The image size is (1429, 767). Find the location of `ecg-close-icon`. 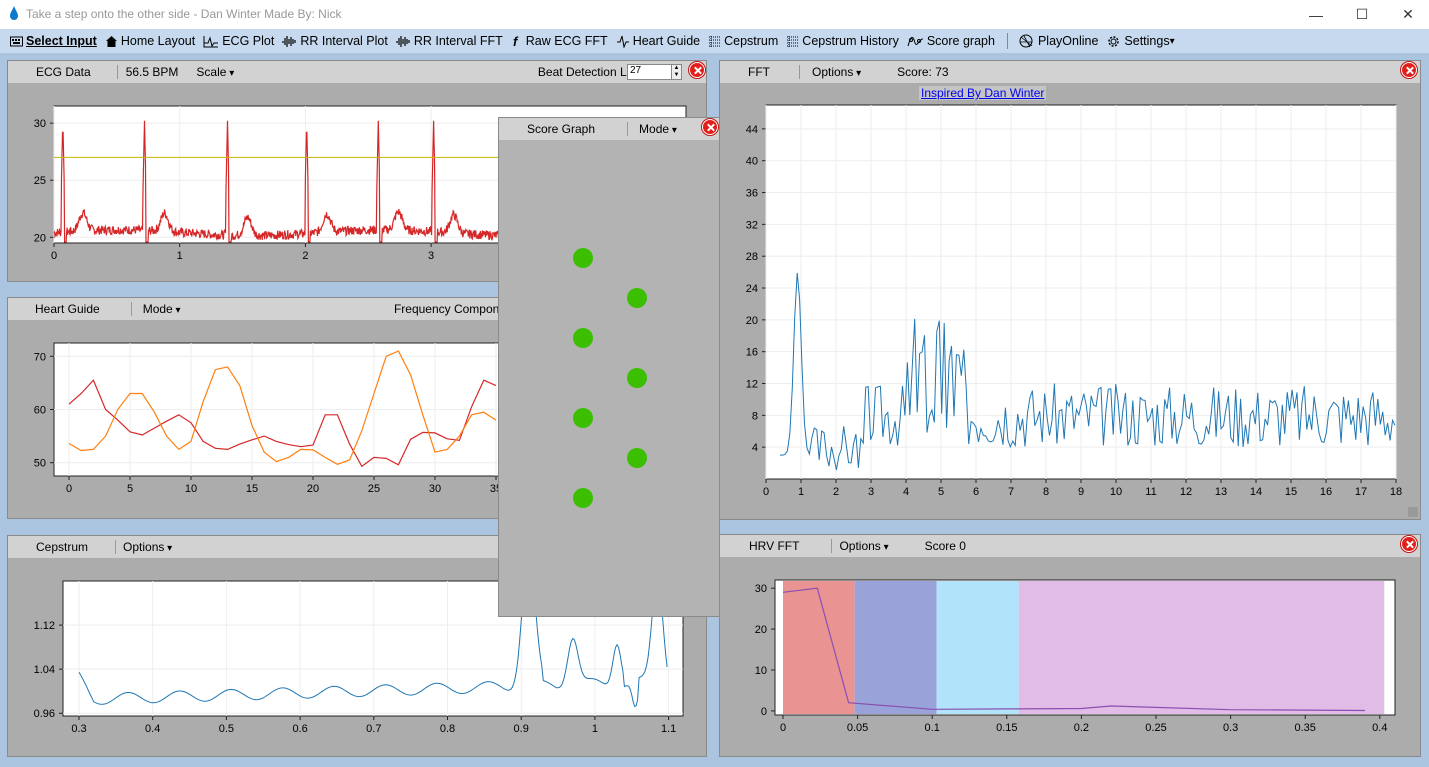

ecg-close-icon is located at coordinates (697, 70).